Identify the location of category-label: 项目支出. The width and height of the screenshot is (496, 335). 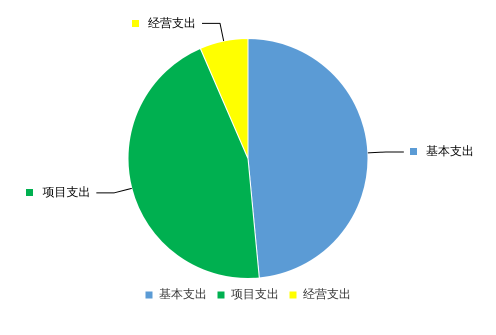
(66, 192).